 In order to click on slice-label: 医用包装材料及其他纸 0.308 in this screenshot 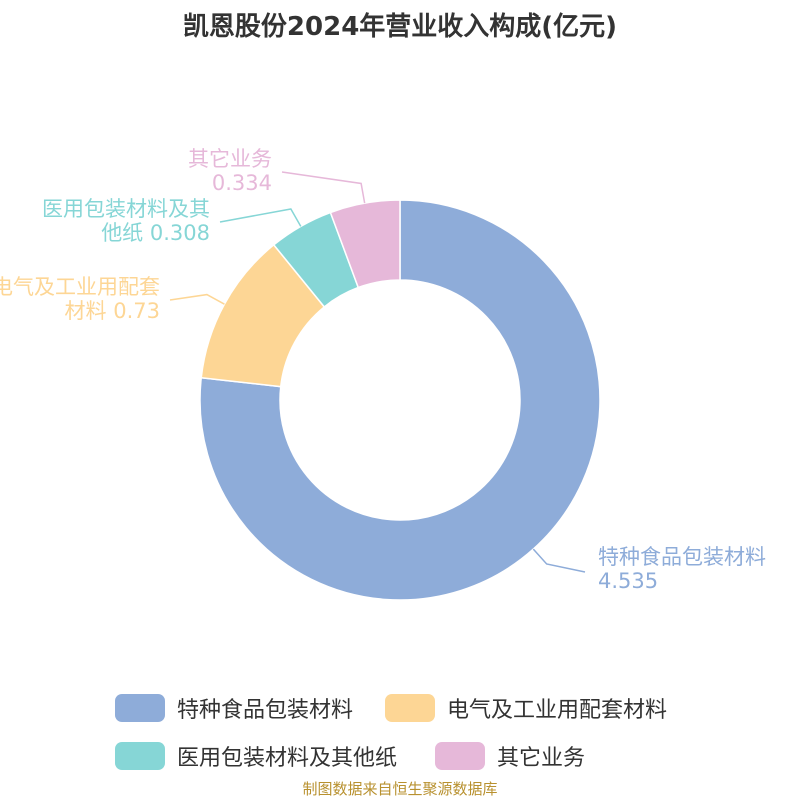, I will do `click(125, 221)`.